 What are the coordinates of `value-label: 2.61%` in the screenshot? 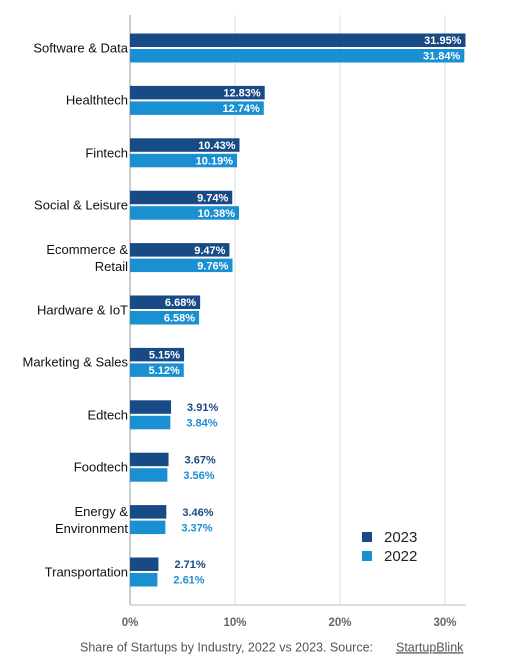 It's located at (188, 581).